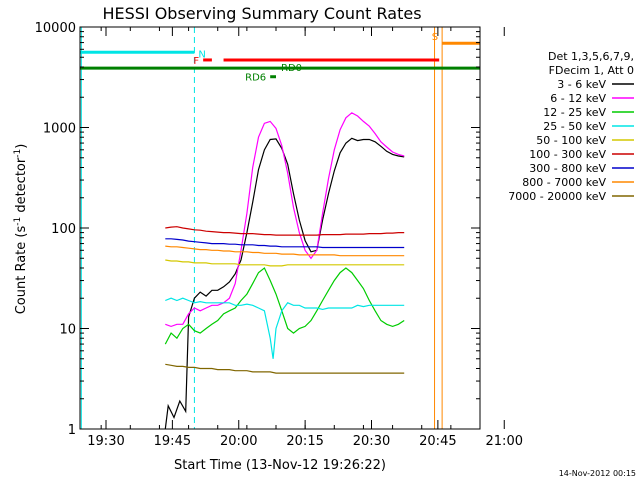 Image resolution: width=640 pixels, height=480 pixels. I want to click on legend-entry-label-8: 800 - 7000 keV, so click(564, 182).